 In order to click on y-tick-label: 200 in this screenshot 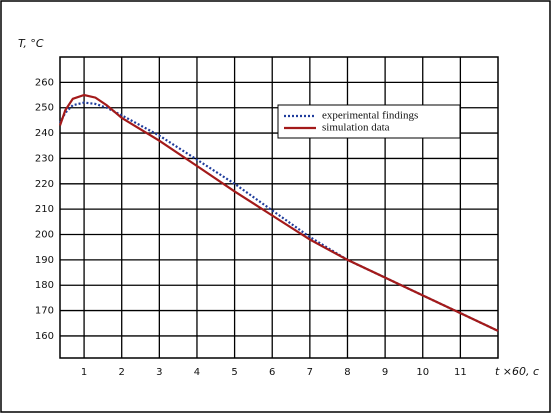, I will do `click(44, 235)`.